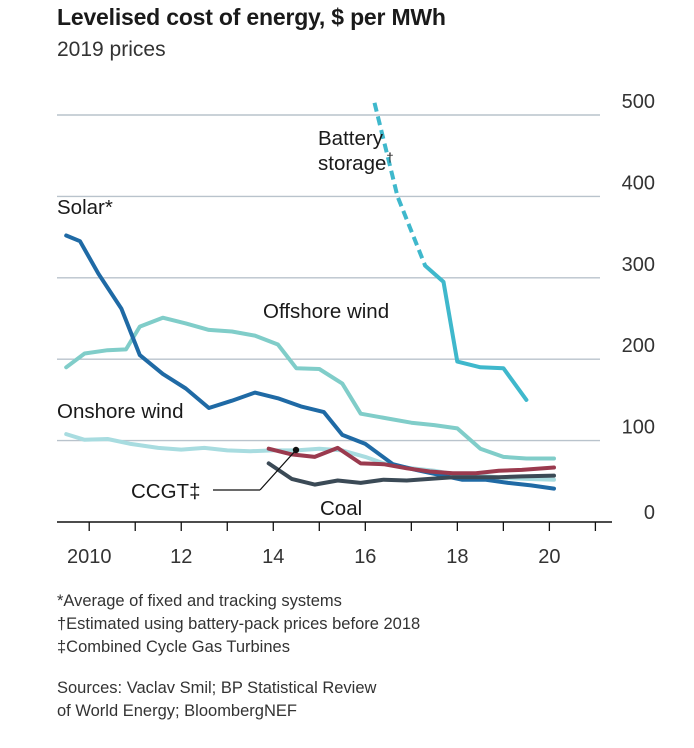 The height and width of the screenshot is (748, 694). What do you see at coordinates (296, 450) in the screenshot?
I see `ccgt-start-dot` at bounding box center [296, 450].